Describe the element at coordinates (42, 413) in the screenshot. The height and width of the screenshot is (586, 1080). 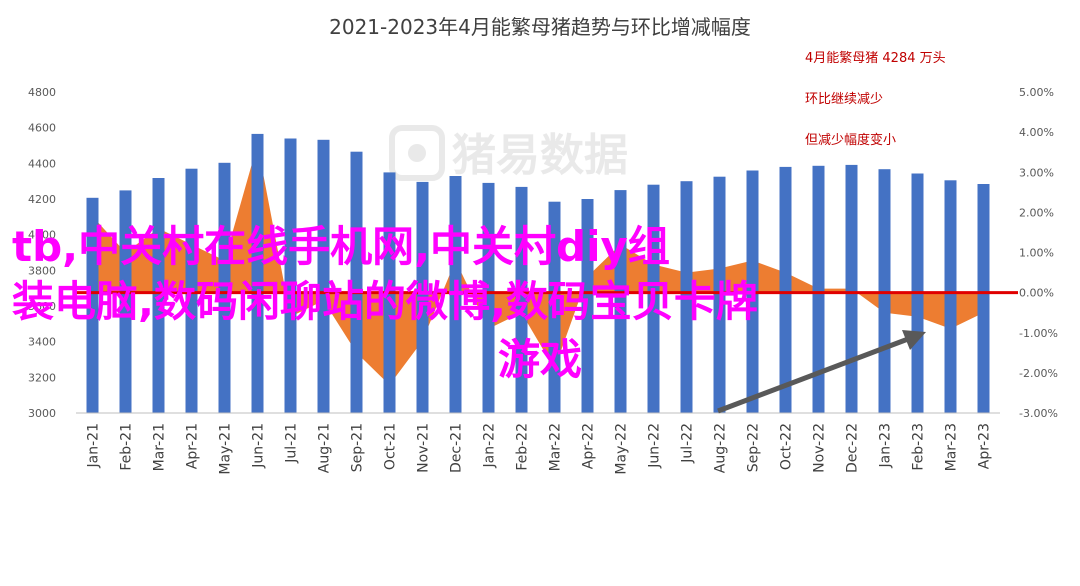
I see `y-left-tick-label: 3000` at that location.